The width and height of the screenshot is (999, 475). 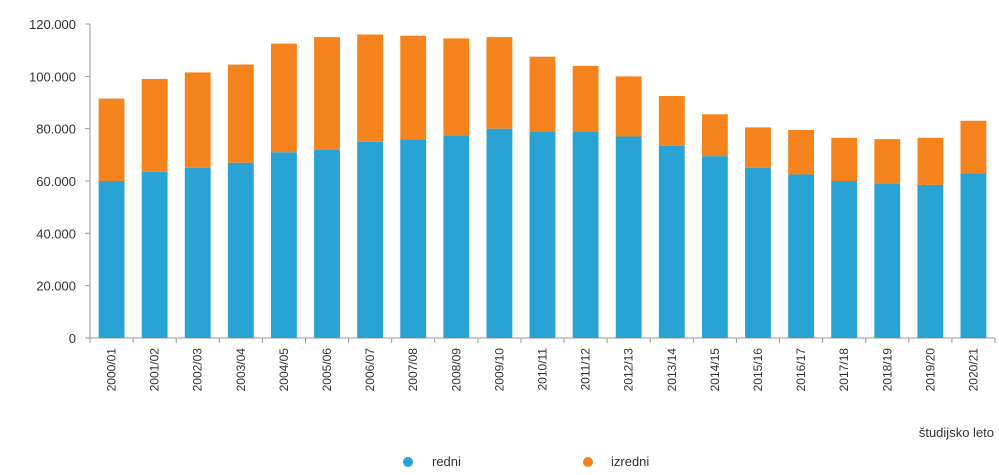 What do you see at coordinates (446, 461) in the screenshot?
I see `legend-label-redni: redni` at bounding box center [446, 461].